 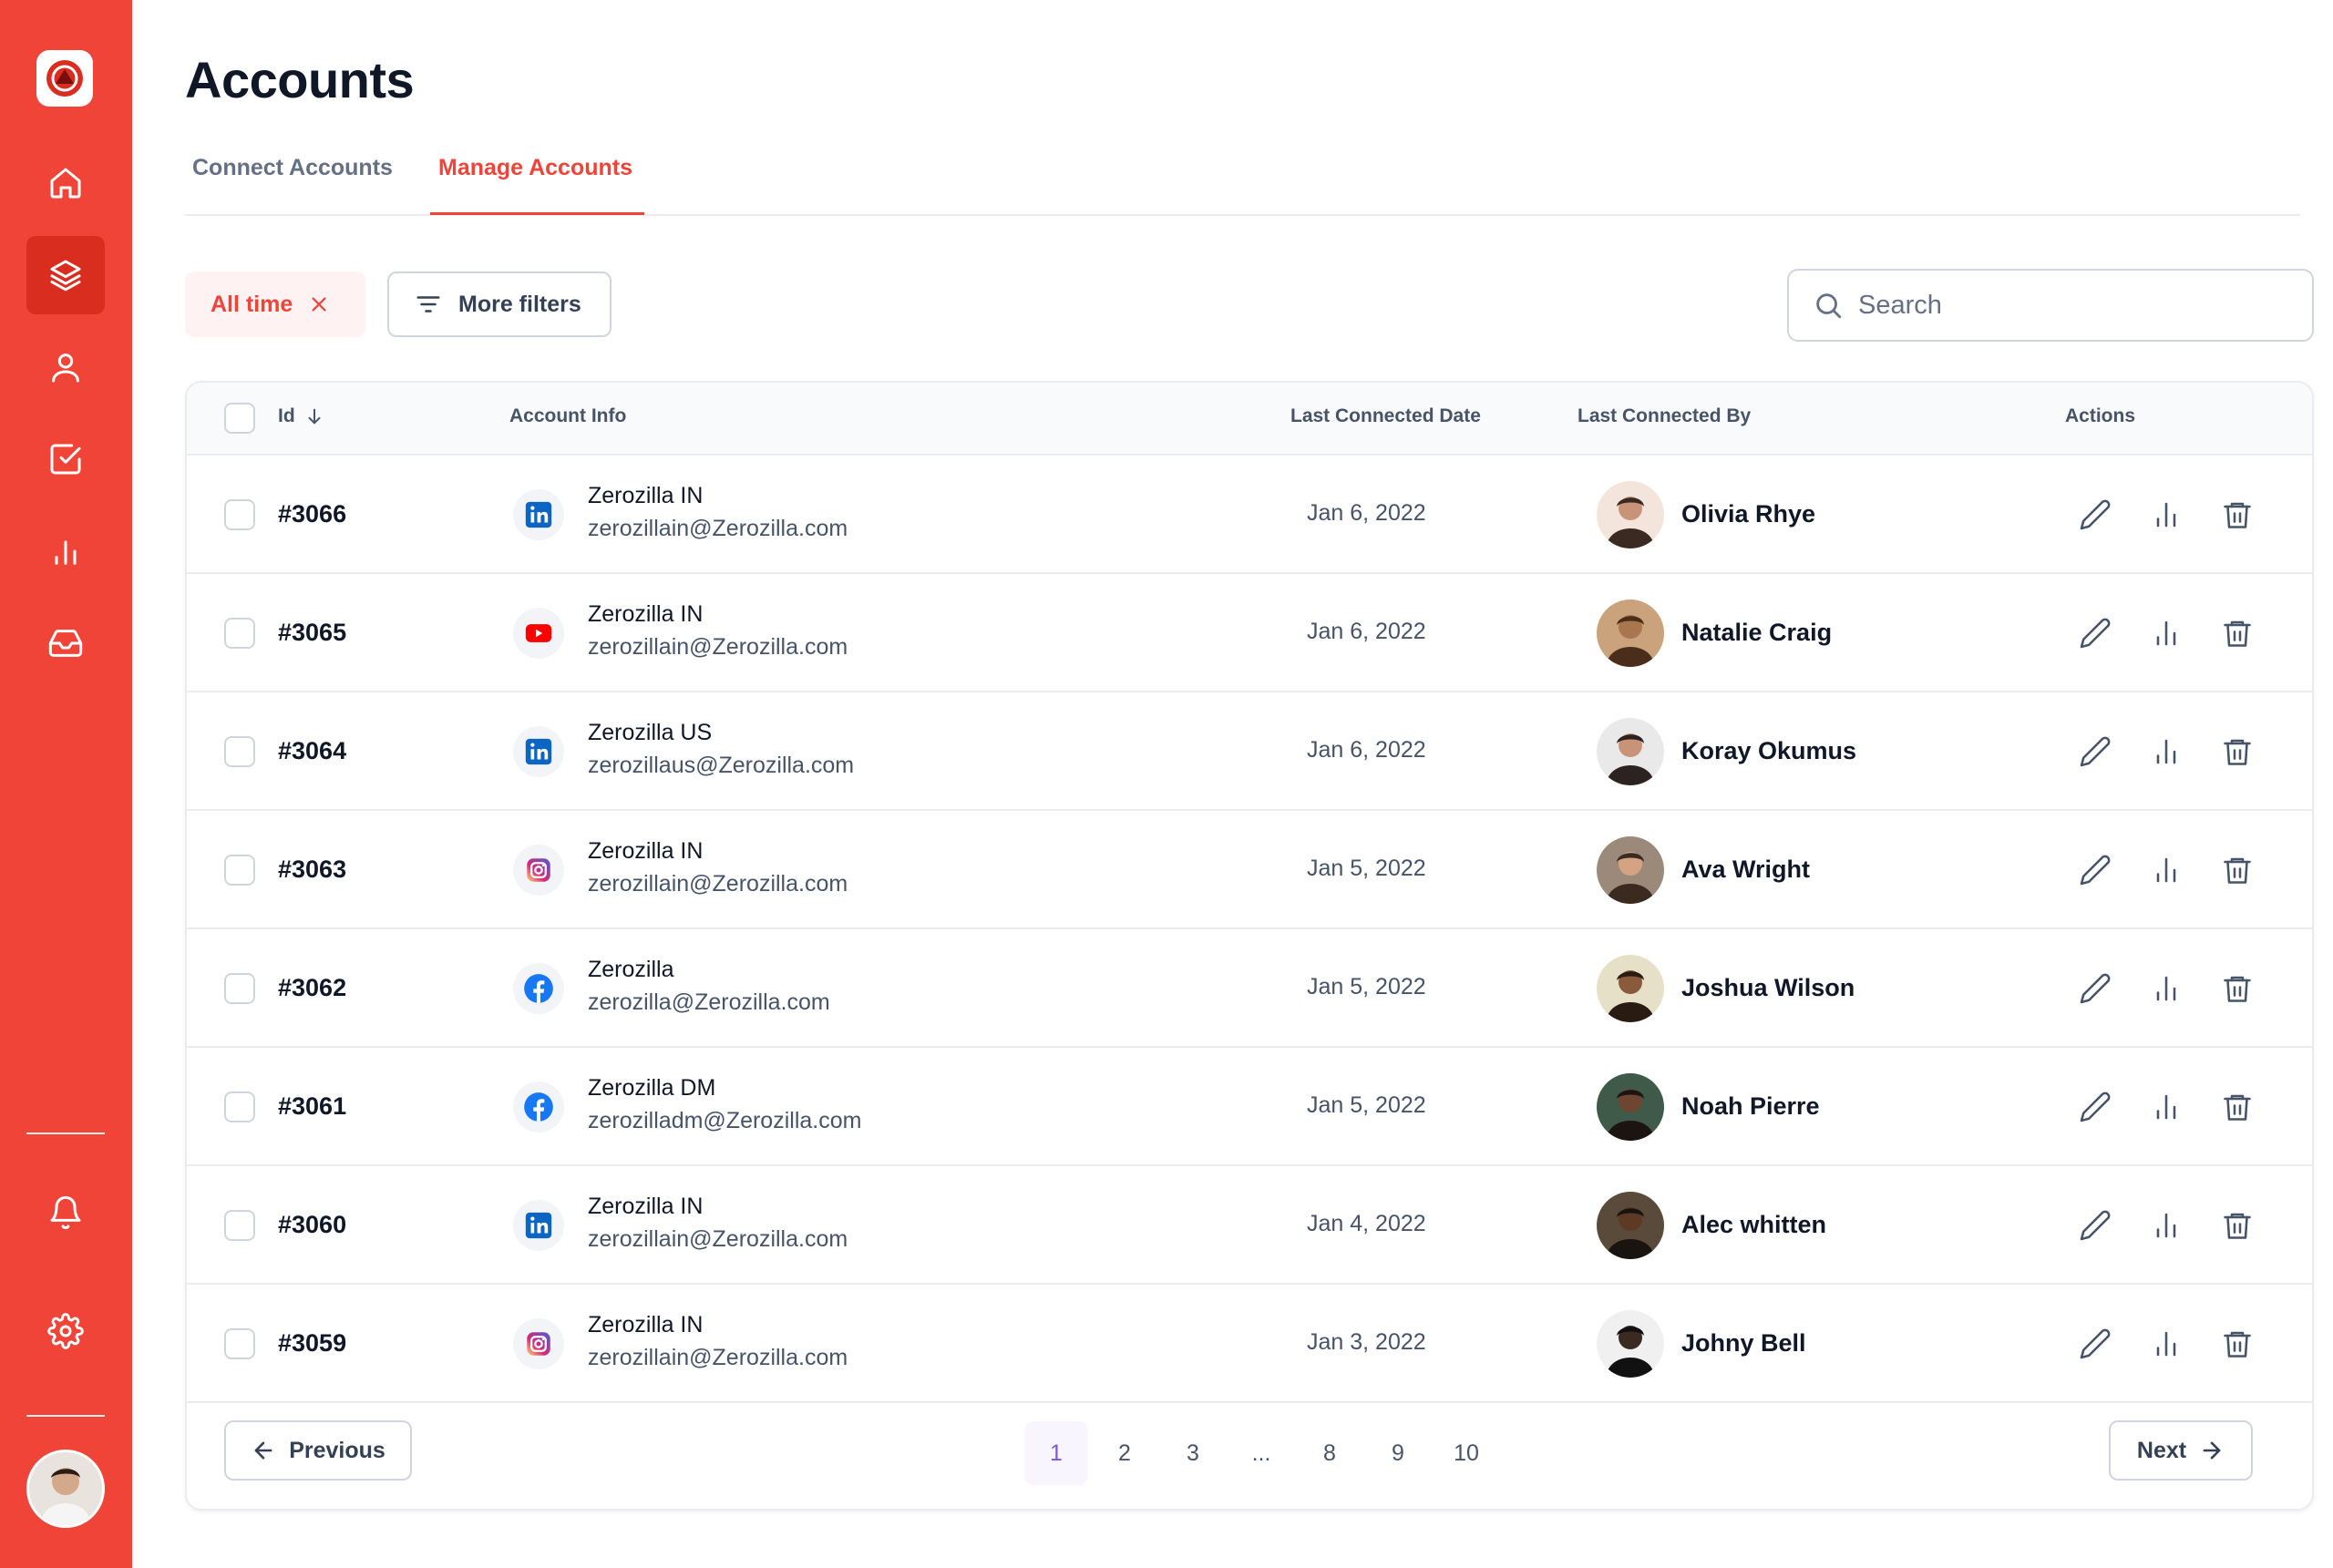 I want to click on more-filters-label: More filters, so click(x=519, y=304).